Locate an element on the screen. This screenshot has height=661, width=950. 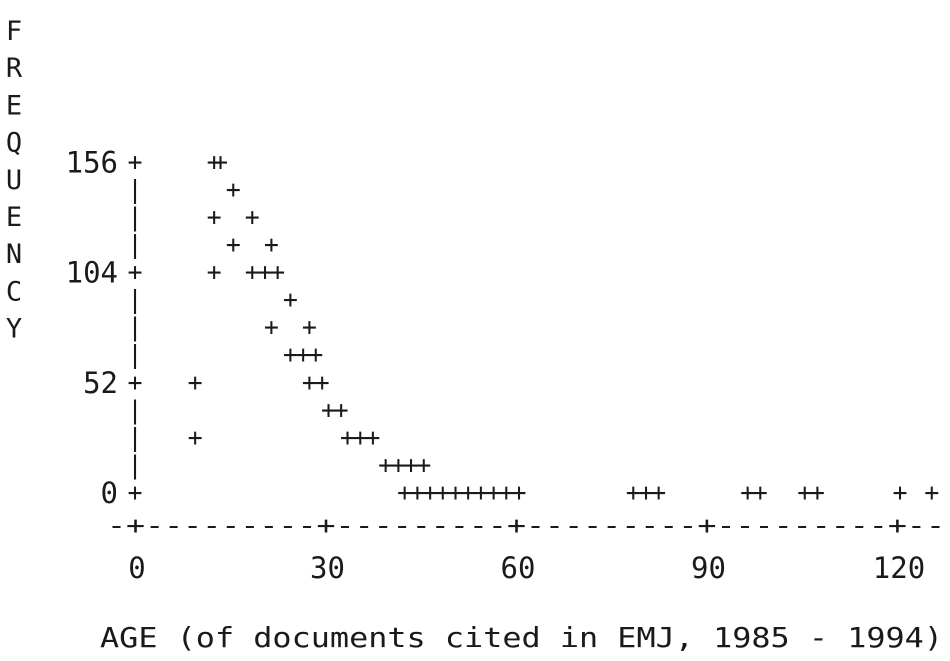
y-axis: +|||+|||+|||+ is located at coordinates (134, 327).